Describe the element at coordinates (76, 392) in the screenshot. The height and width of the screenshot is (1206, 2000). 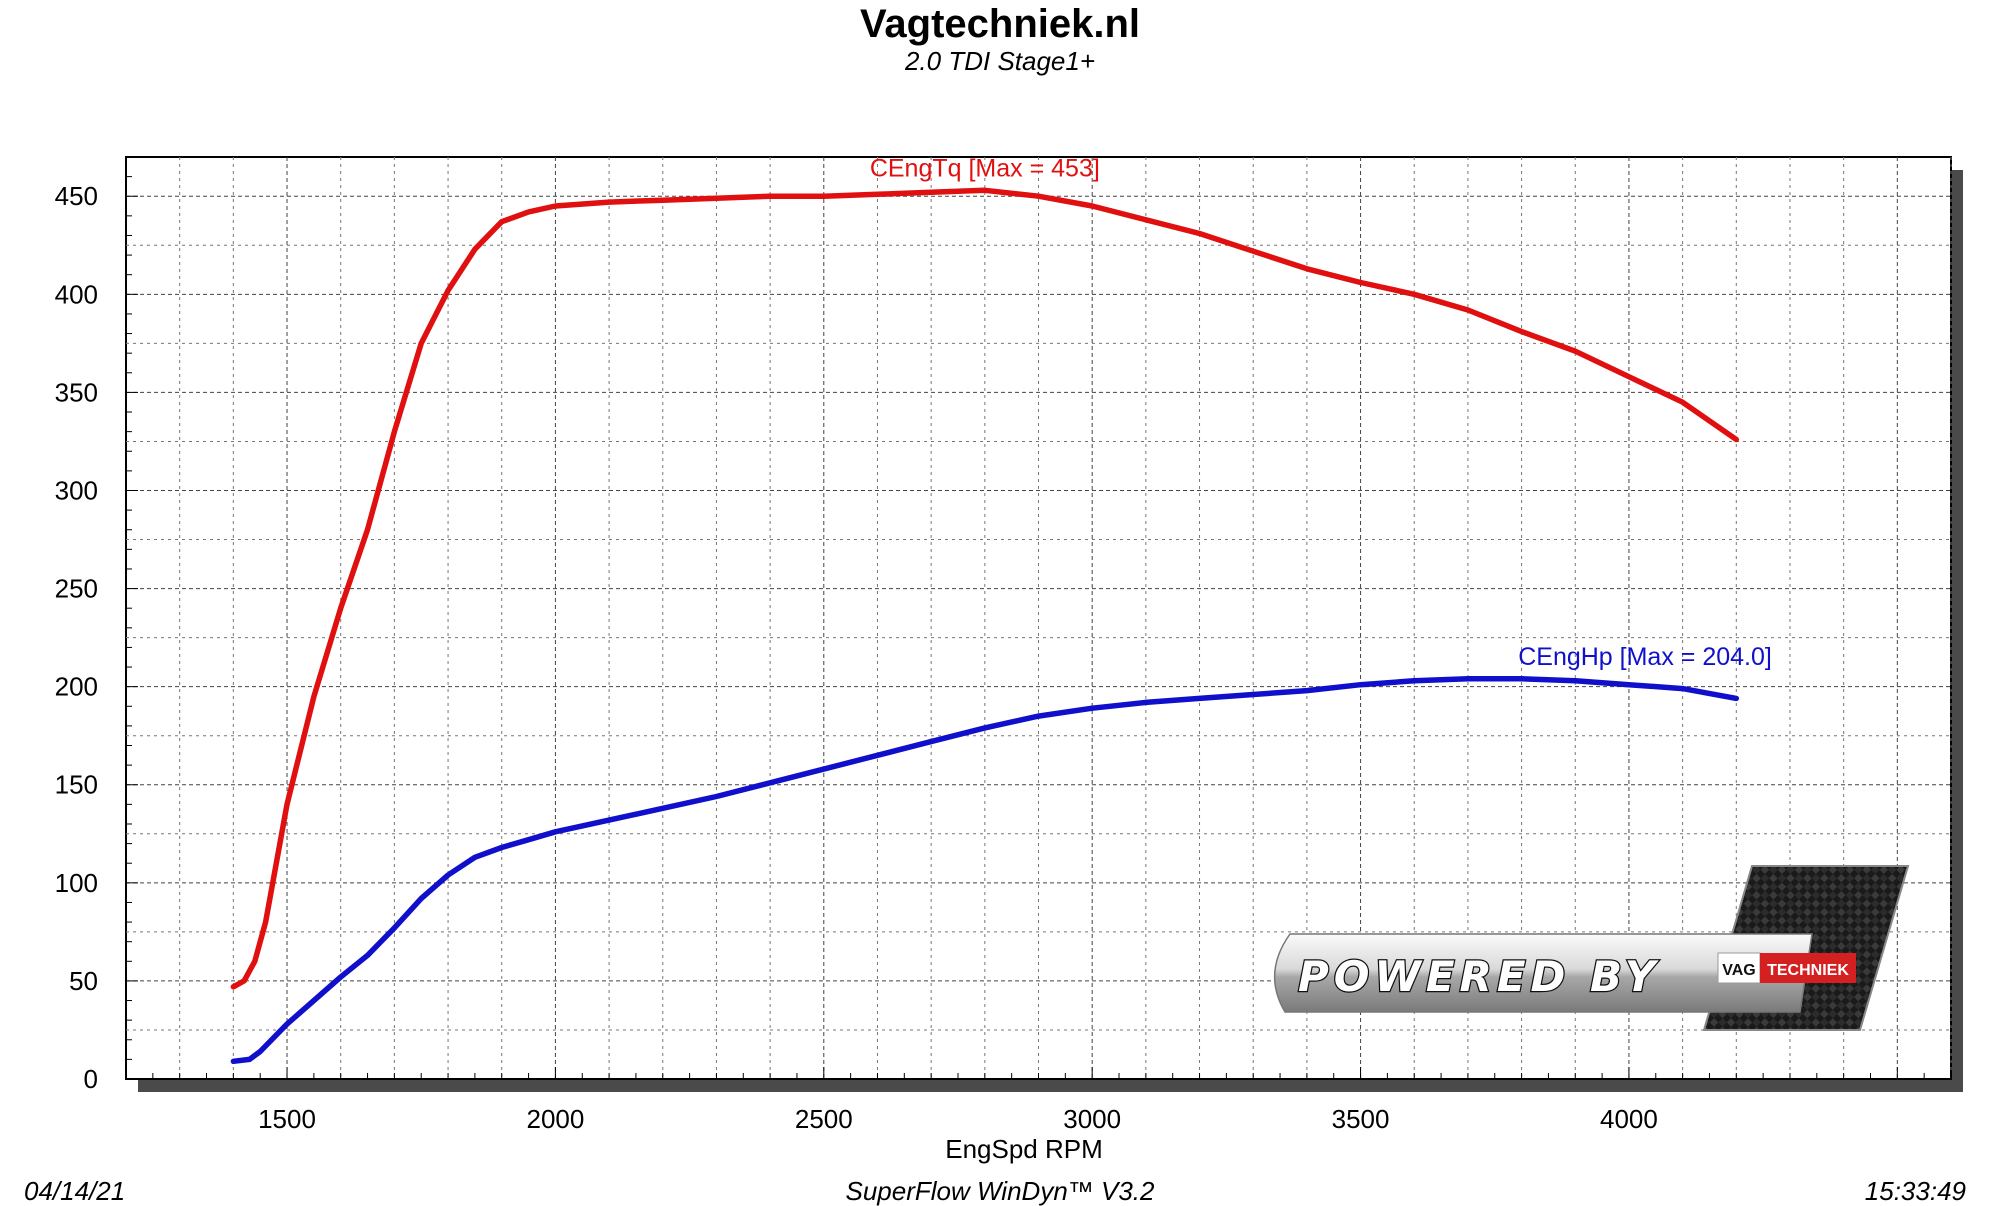
I see `y-tick-label: 350` at that location.